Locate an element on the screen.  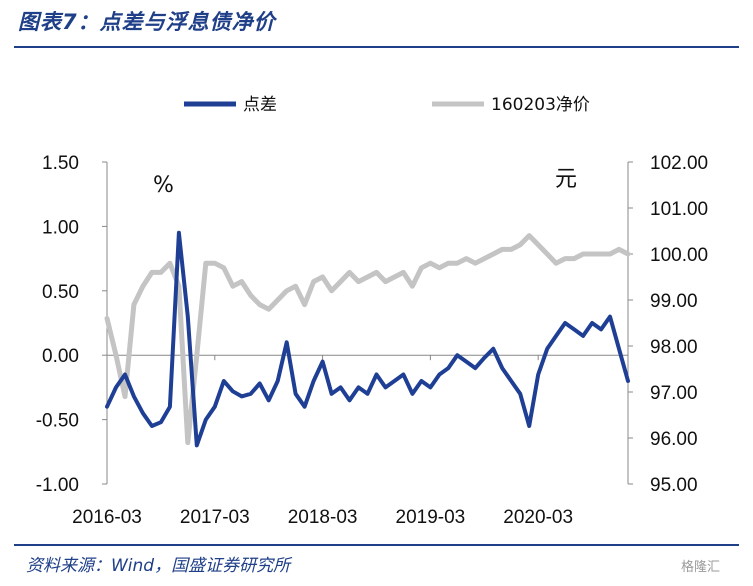
right-tick-label: 101.00 is located at coordinates (679, 209).